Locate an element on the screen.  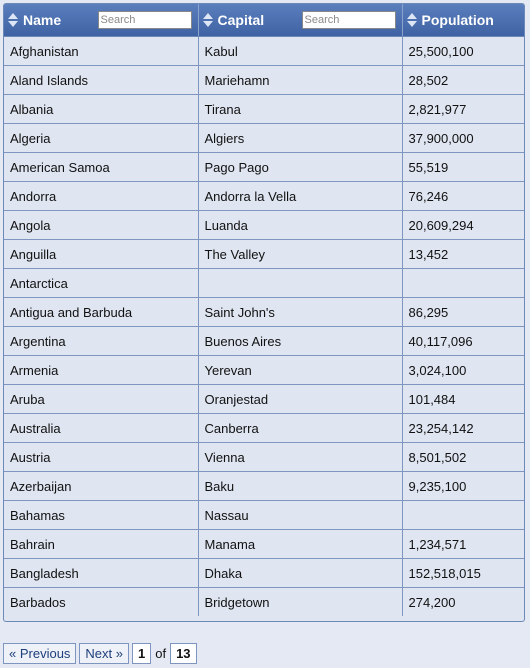
table-row: Antigua and Barbuda Saint John's 86,295 is located at coordinates (264, 312).